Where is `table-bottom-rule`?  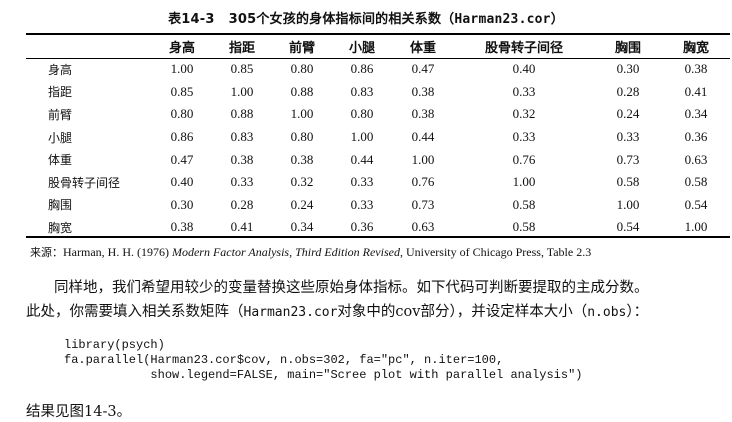
table-bottom-rule is located at coordinates (378, 237).